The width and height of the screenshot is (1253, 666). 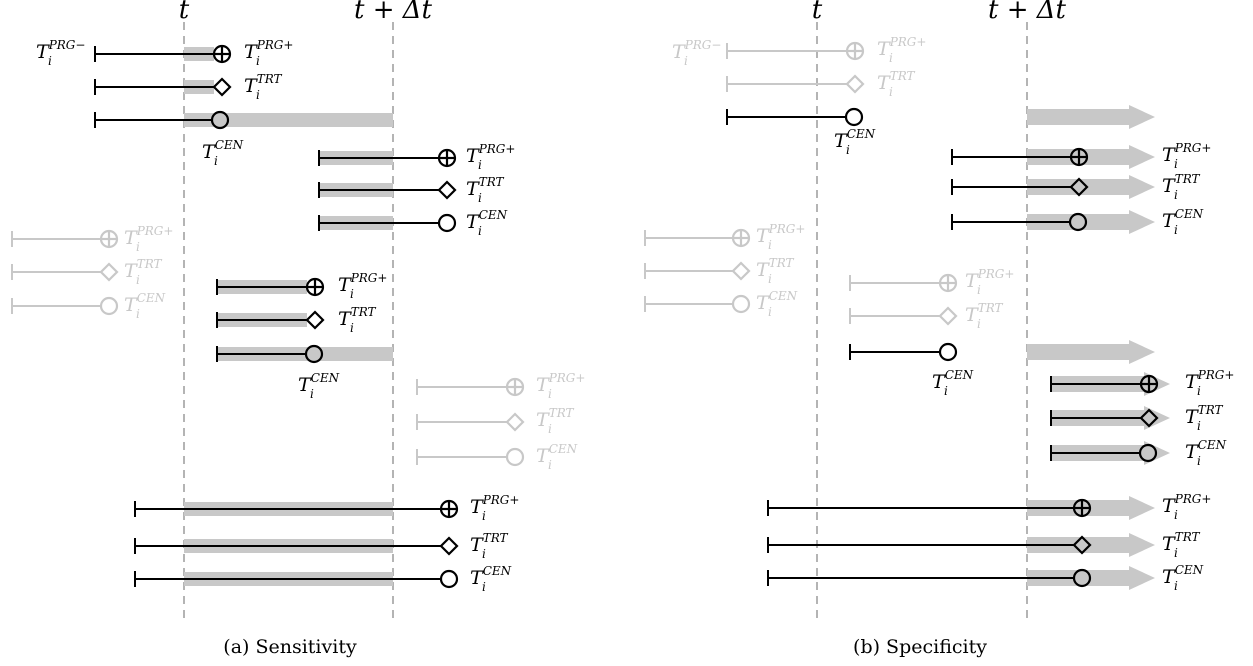 What do you see at coordinates (1149, 384) in the screenshot?
I see `b-g5-prg-prg-icon` at bounding box center [1149, 384].